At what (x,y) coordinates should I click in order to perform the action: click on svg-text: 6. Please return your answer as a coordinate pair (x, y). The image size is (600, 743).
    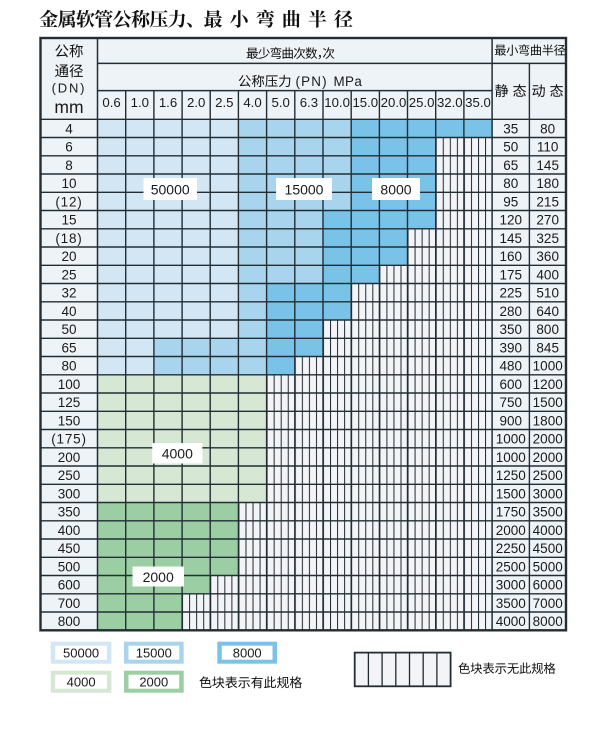
    Looking at the image, I should click on (69, 147).